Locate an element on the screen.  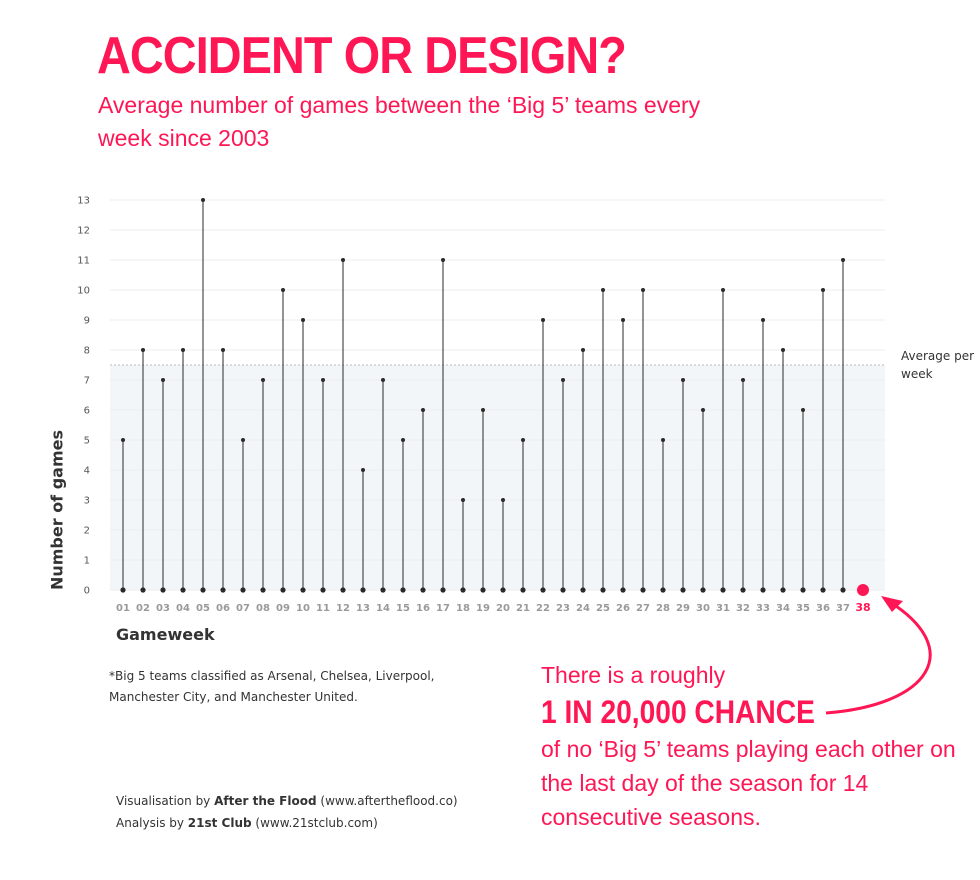
x-tick-label: 38 is located at coordinates (862, 607).